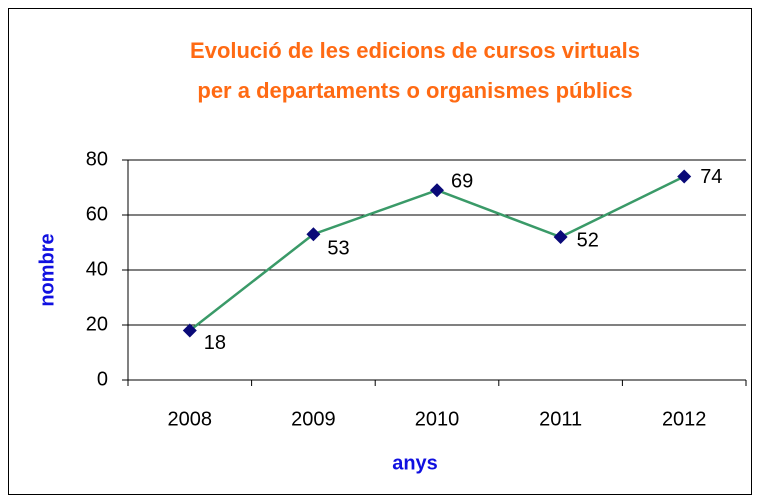 This screenshot has height=503, width=760. What do you see at coordinates (215, 343) in the screenshot?
I see `data-label: 18` at bounding box center [215, 343].